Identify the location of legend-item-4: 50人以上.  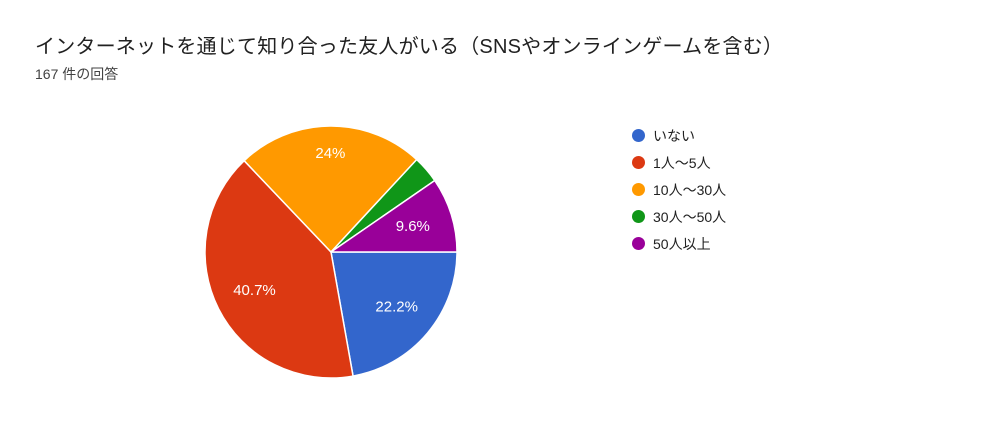
(679, 243).